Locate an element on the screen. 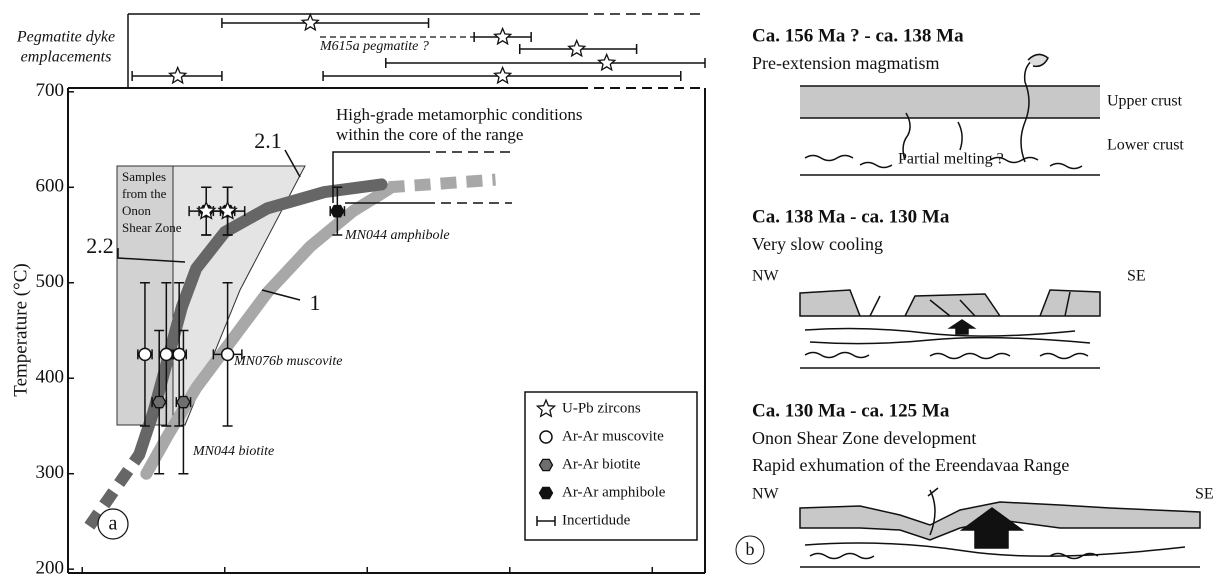  y-tick-label: 500 is located at coordinates (50, 281).